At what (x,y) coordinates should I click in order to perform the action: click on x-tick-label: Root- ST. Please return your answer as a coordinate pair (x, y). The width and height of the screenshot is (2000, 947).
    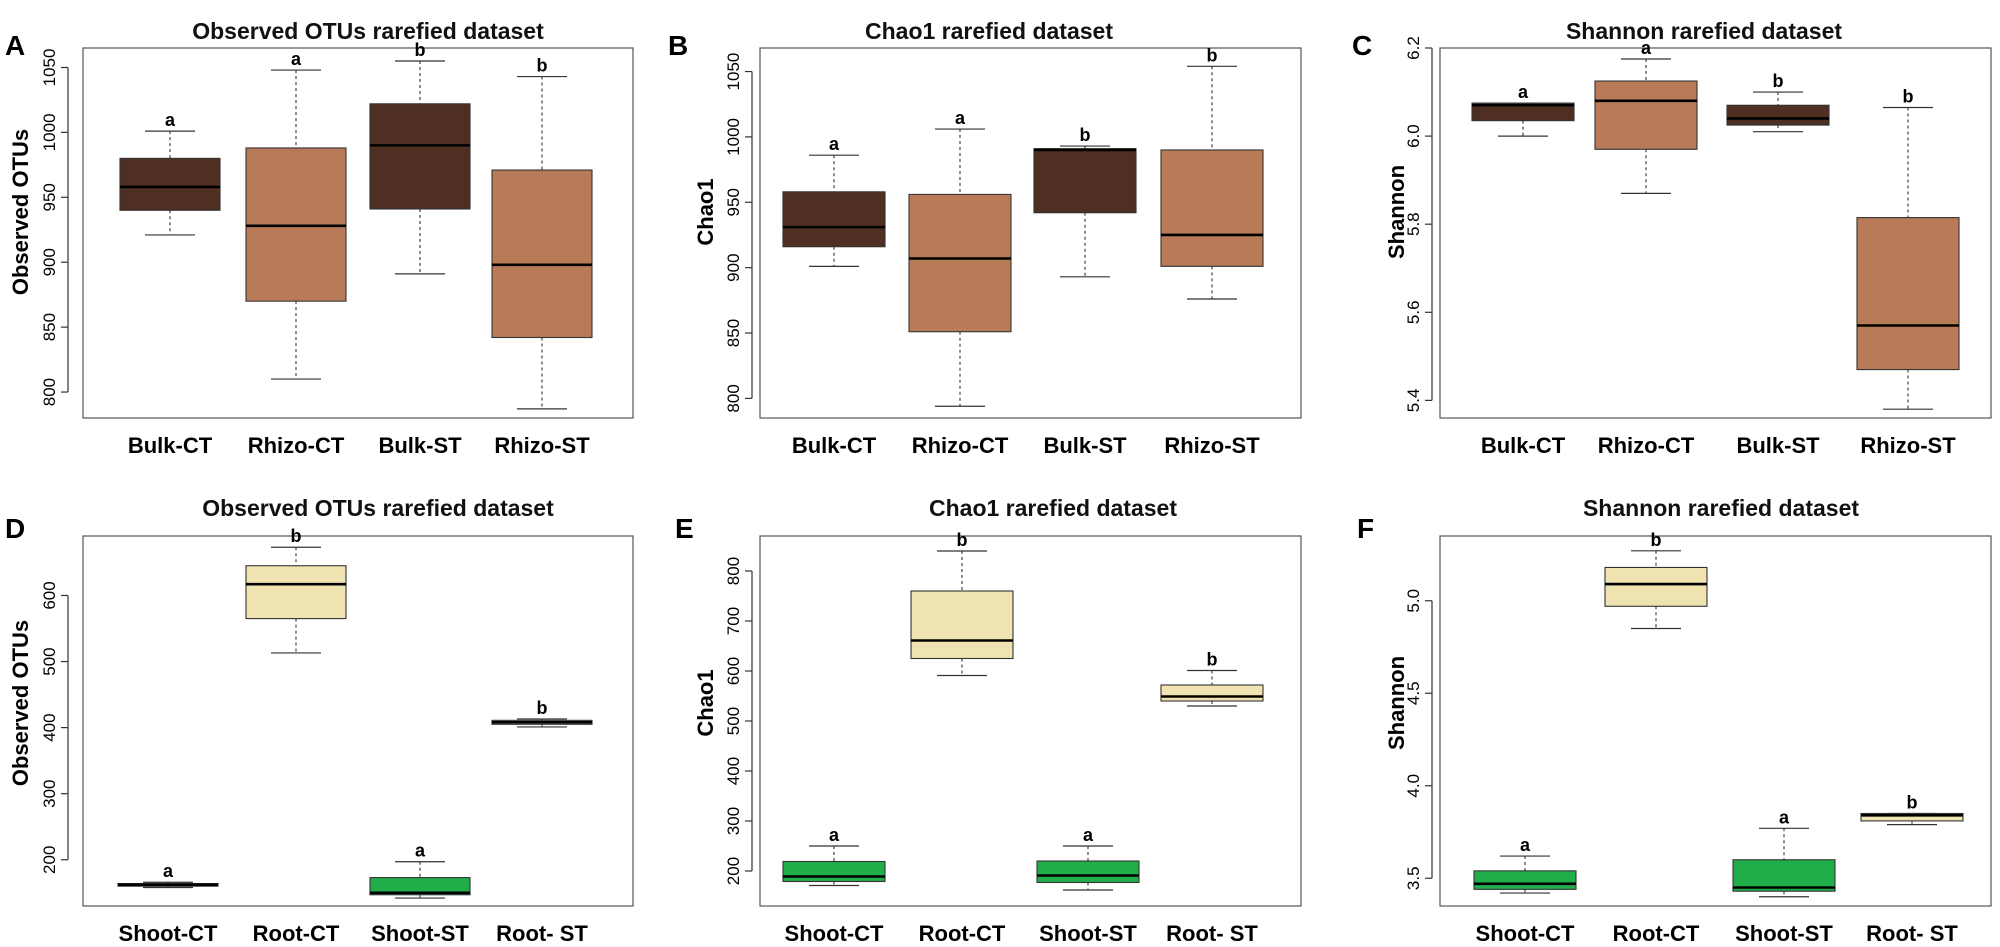
    Looking at the image, I should click on (1912, 933).